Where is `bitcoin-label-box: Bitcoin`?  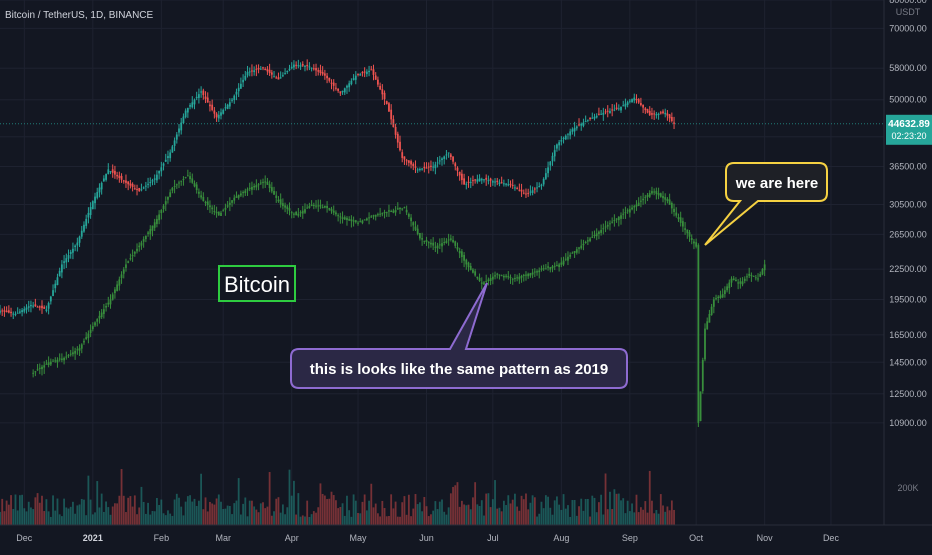
bitcoin-label-box: Bitcoin is located at coordinates (257, 283).